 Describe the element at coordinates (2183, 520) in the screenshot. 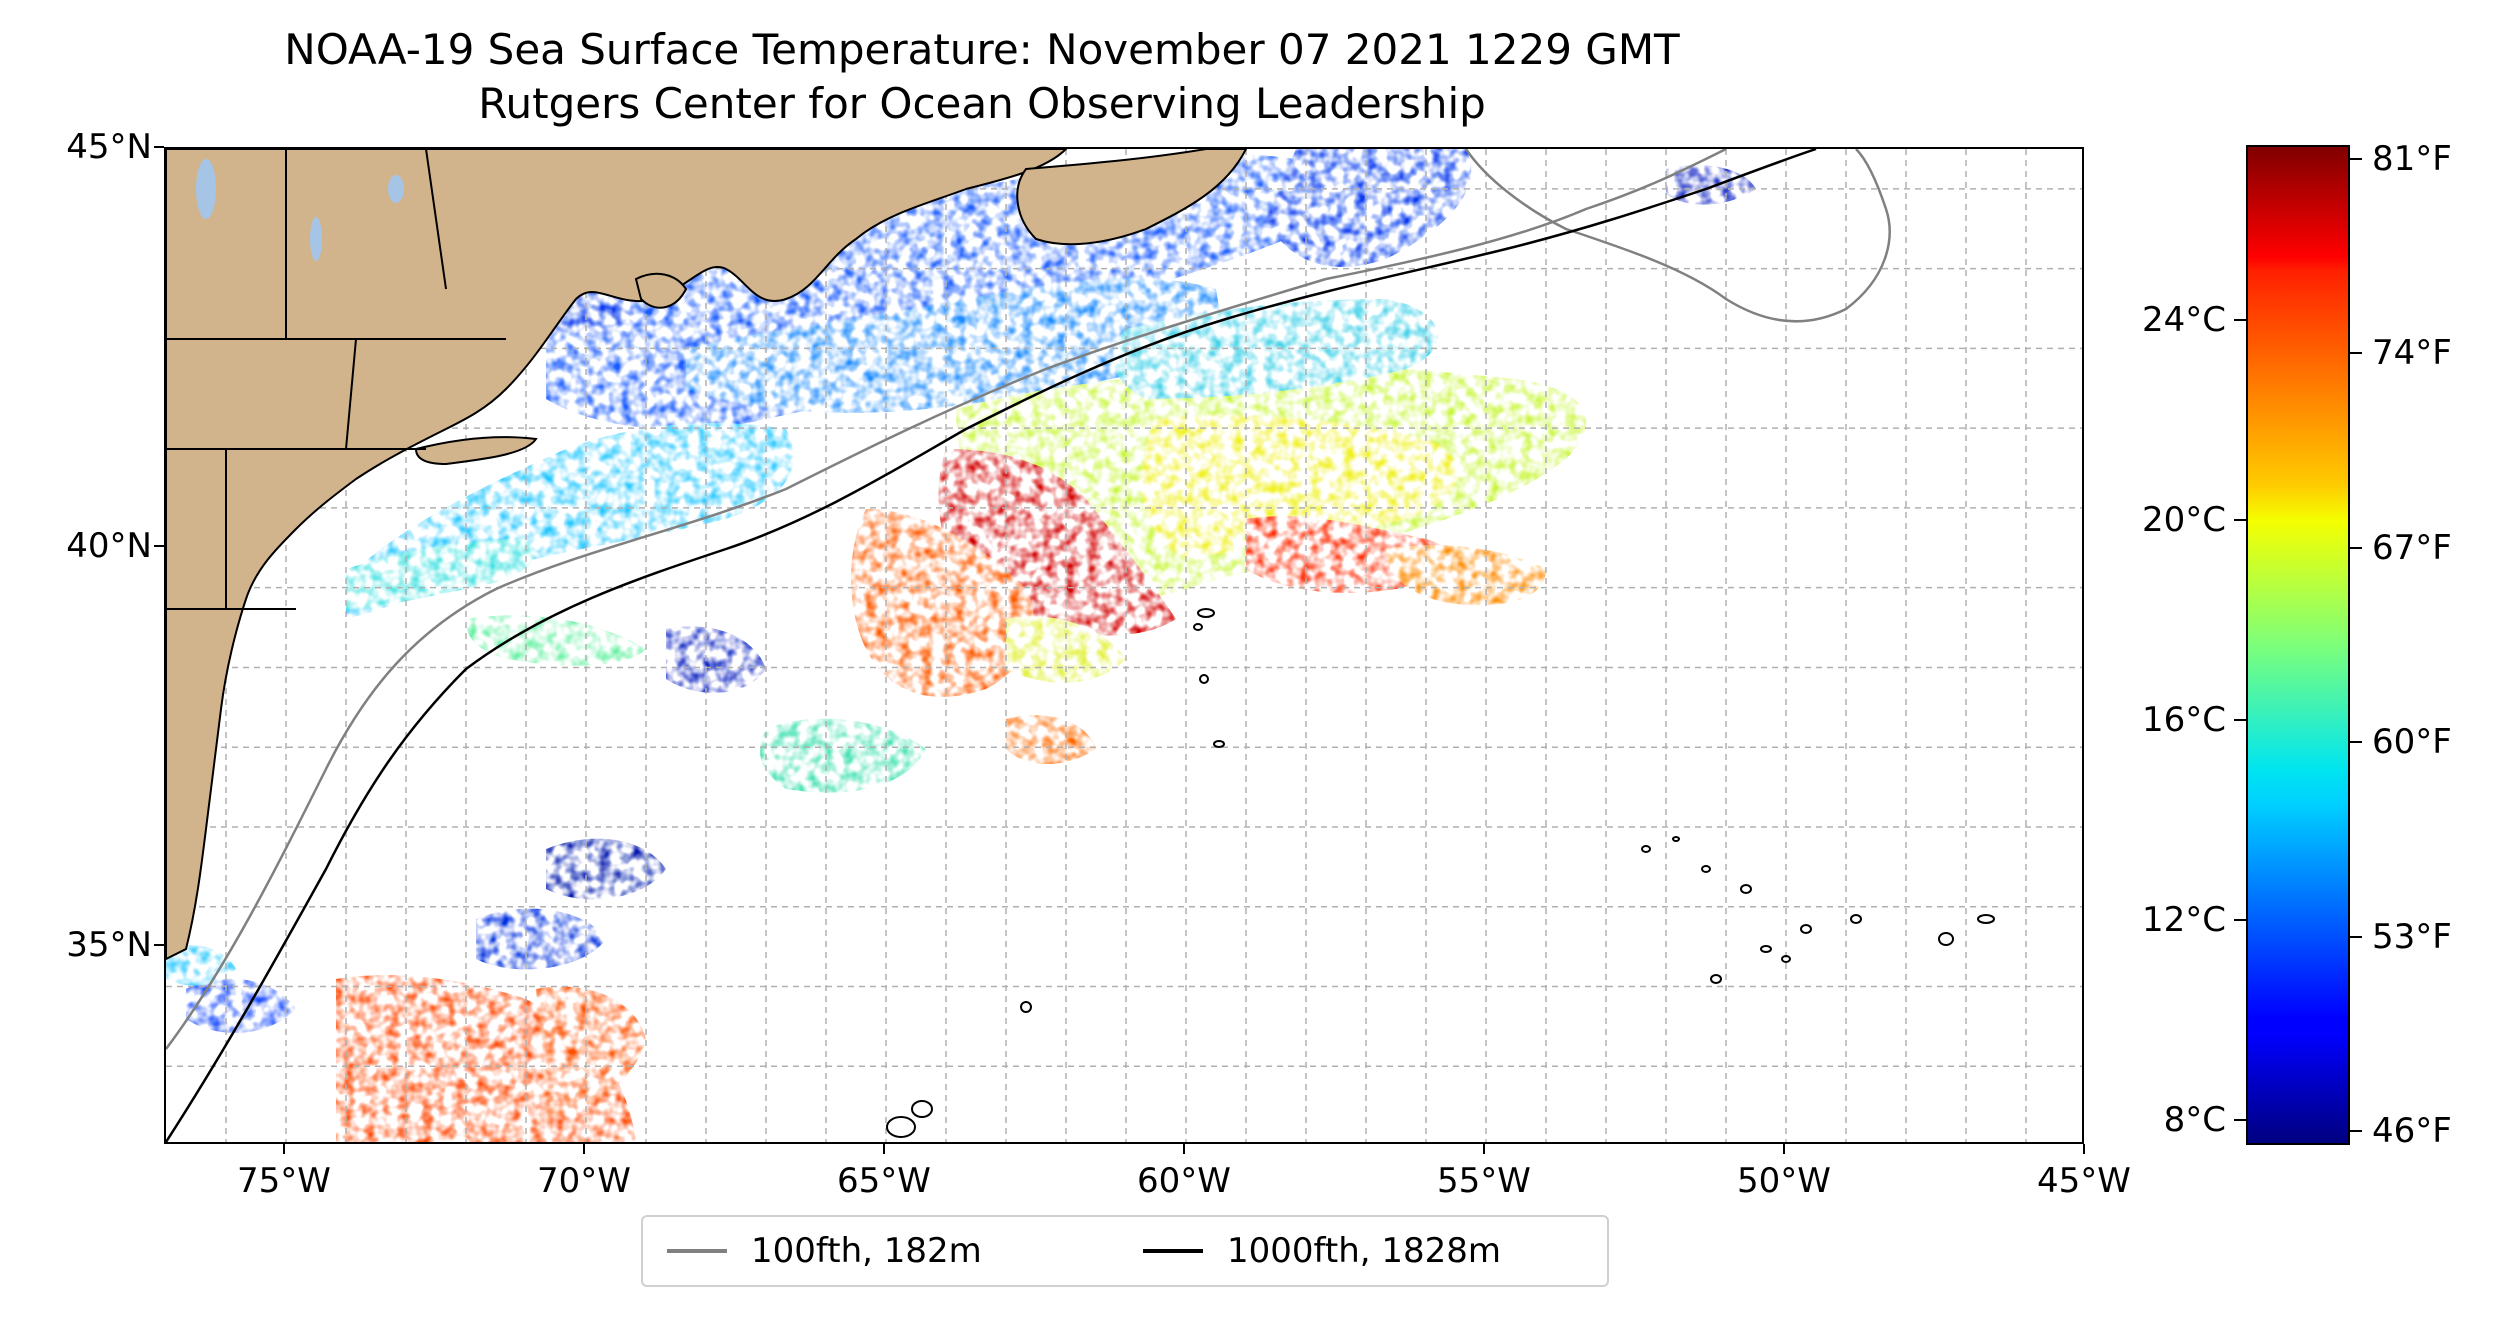

I see `colorbar-celsius-label: 20°C` at that location.